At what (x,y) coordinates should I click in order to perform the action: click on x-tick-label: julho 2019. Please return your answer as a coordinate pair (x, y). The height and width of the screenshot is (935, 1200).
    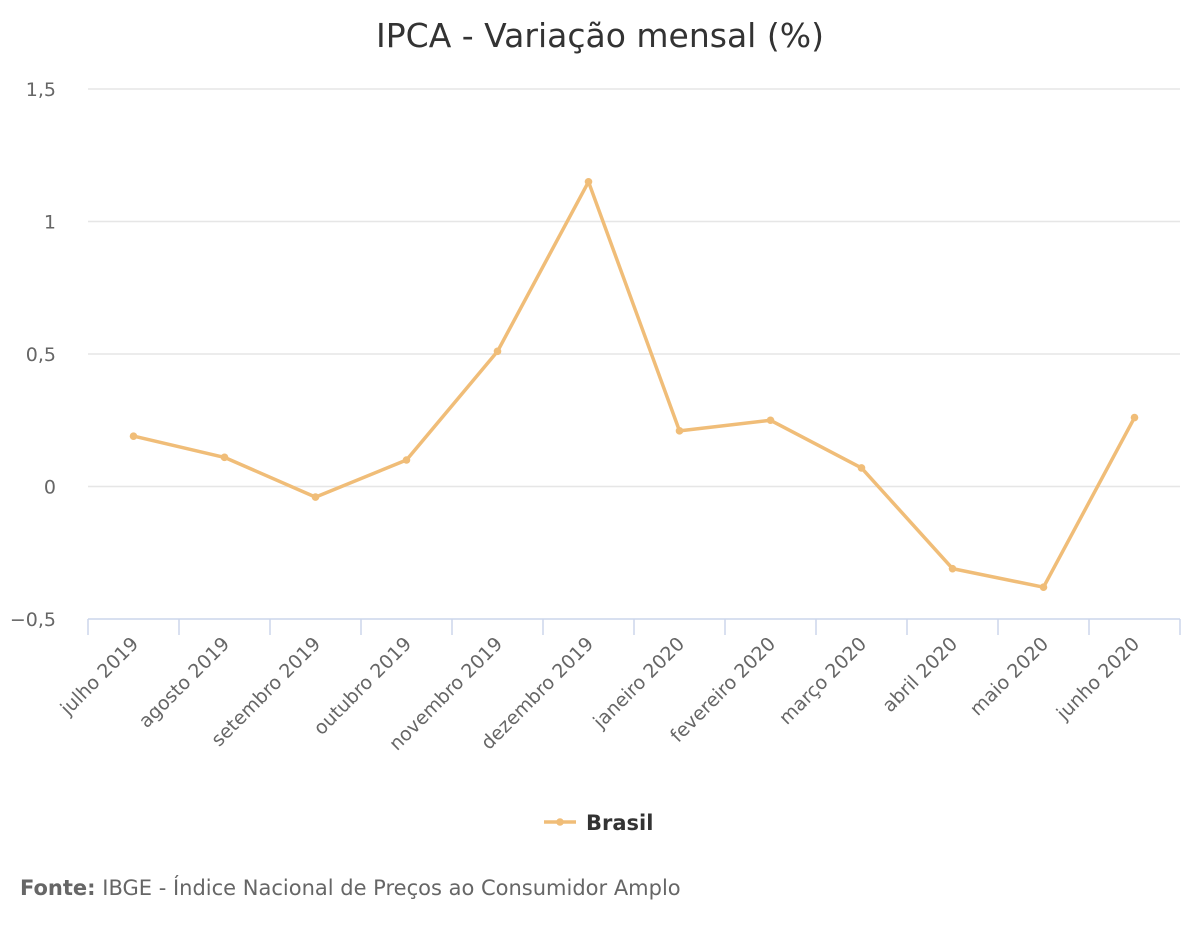
    Looking at the image, I should click on (99, 676).